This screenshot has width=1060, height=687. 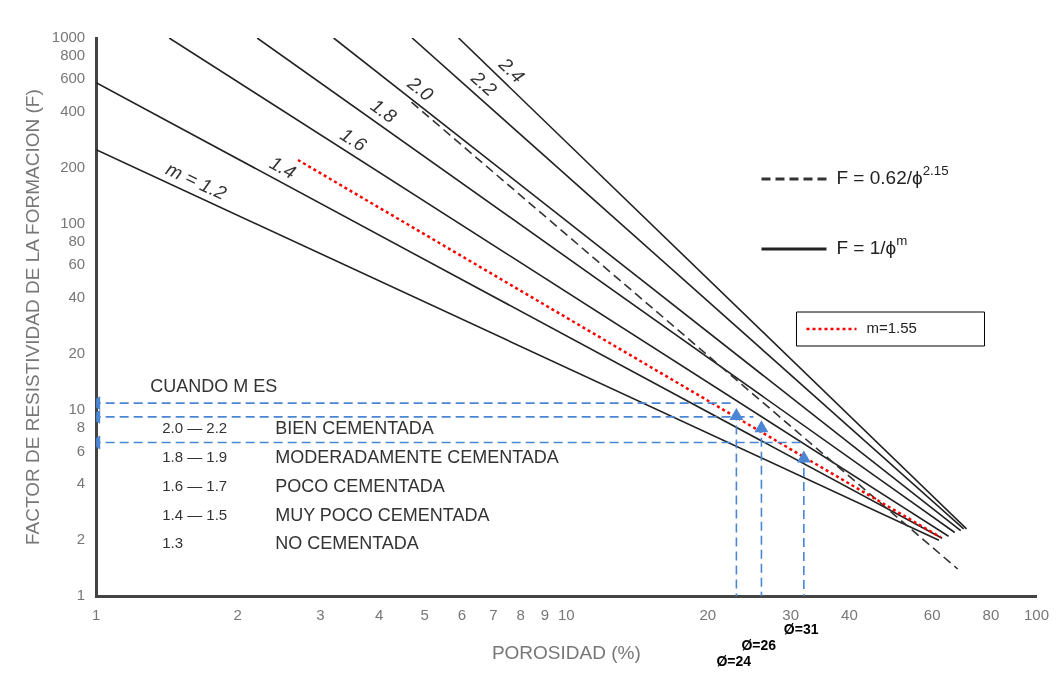 What do you see at coordinates (81, 427) in the screenshot?
I see `y-tick-label: 8` at bounding box center [81, 427].